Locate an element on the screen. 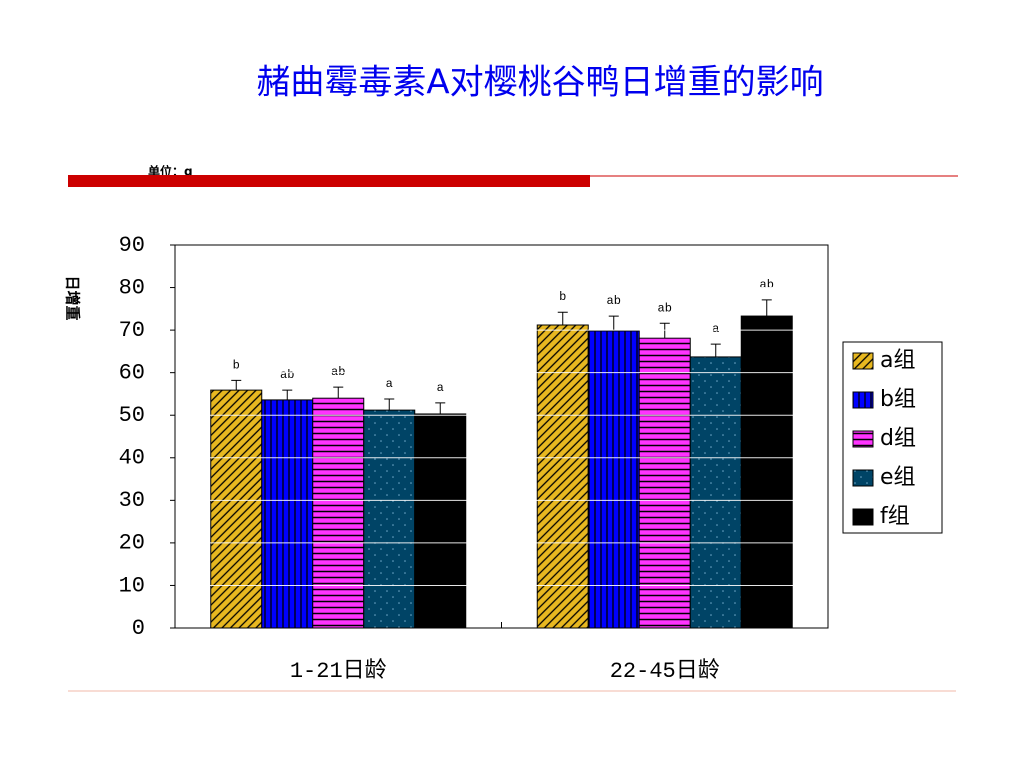 The height and width of the screenshot is (768, 1024). header-bar is located at coordinates (329, 181).